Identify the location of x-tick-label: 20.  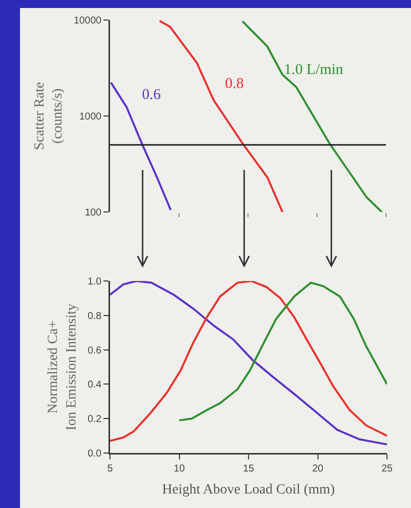
(318, 469).